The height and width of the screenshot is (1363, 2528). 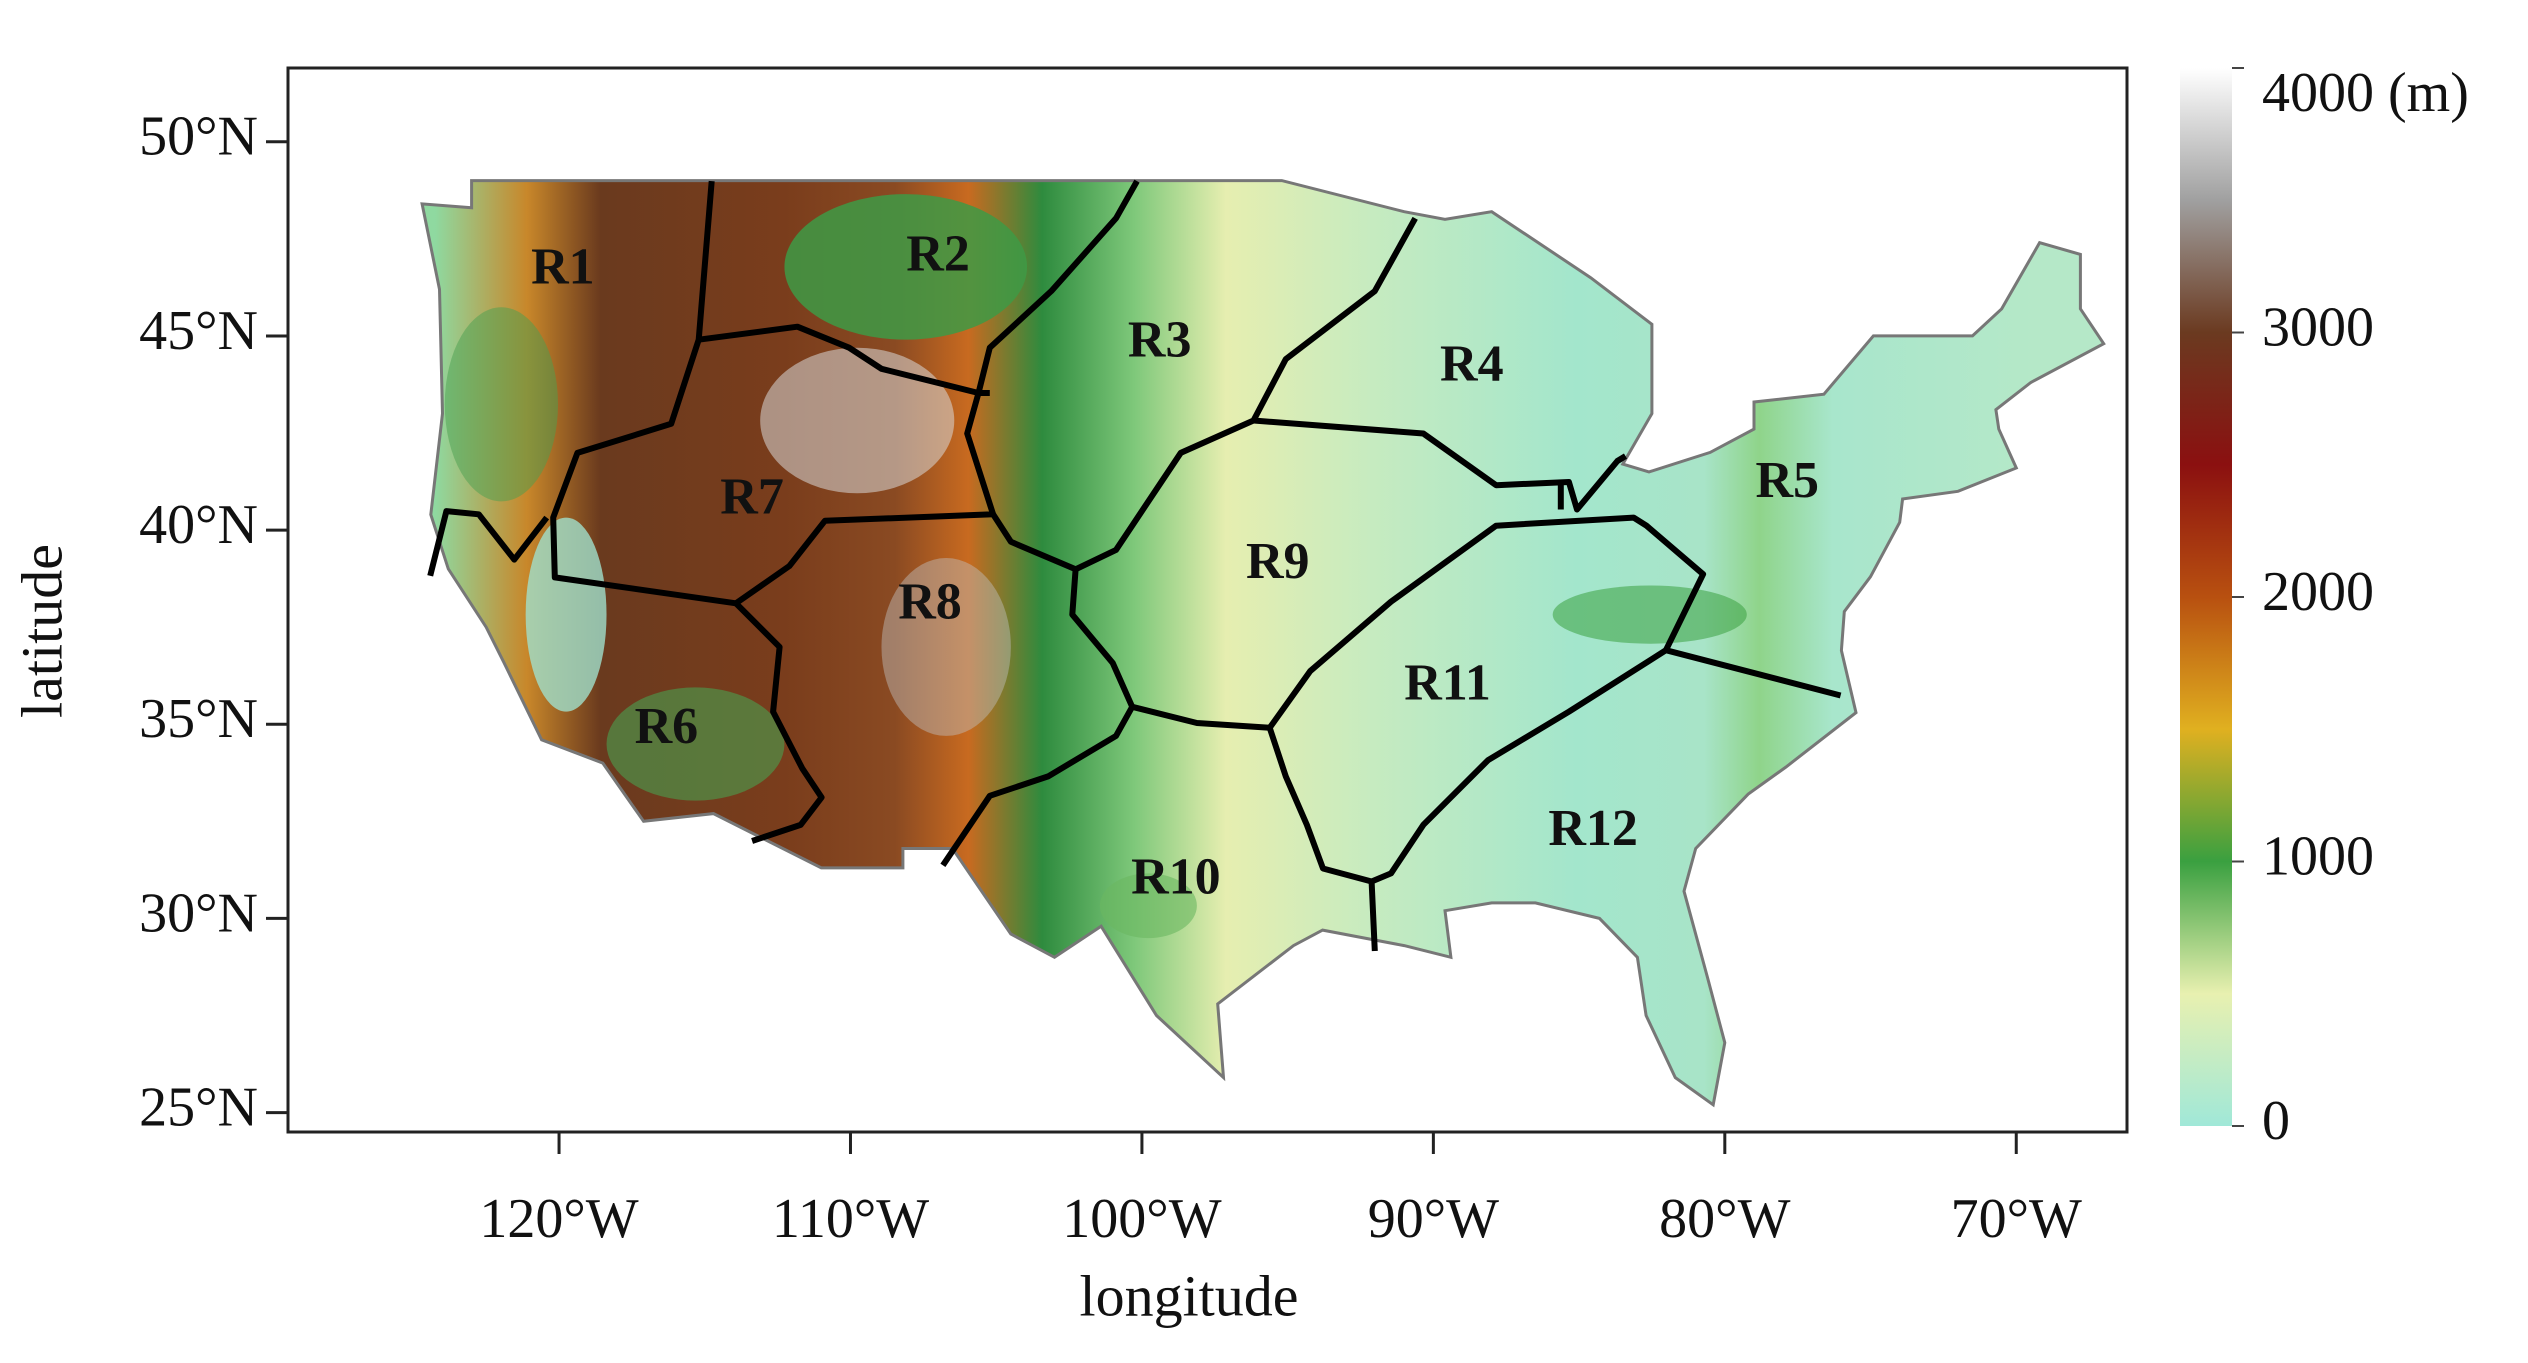 I want to click on region-label: R11, so click(x=1447, y=682).